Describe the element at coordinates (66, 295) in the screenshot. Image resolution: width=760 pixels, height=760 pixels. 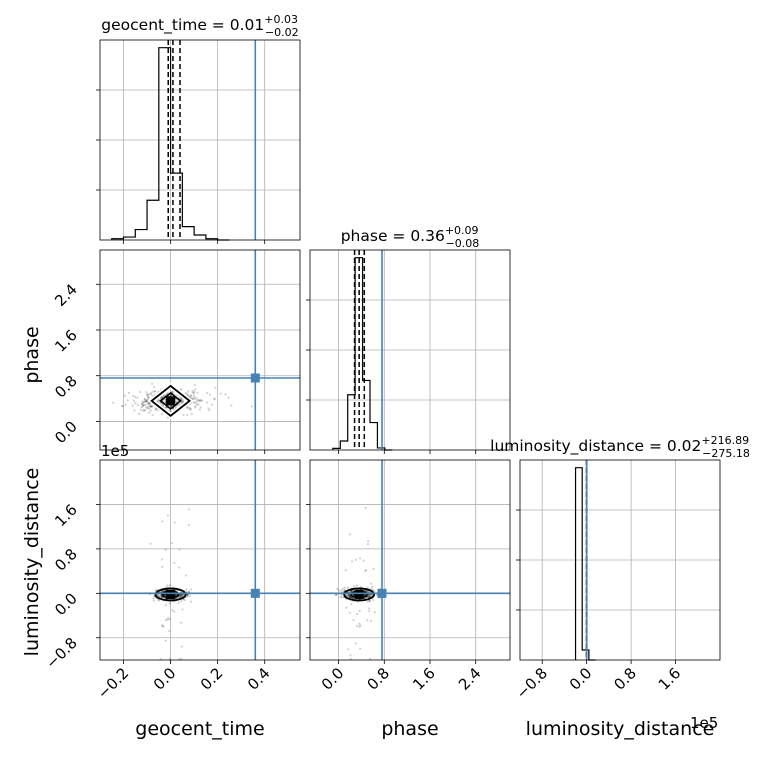
I see `y-tick-label-phase-3: 2.4` at that location.